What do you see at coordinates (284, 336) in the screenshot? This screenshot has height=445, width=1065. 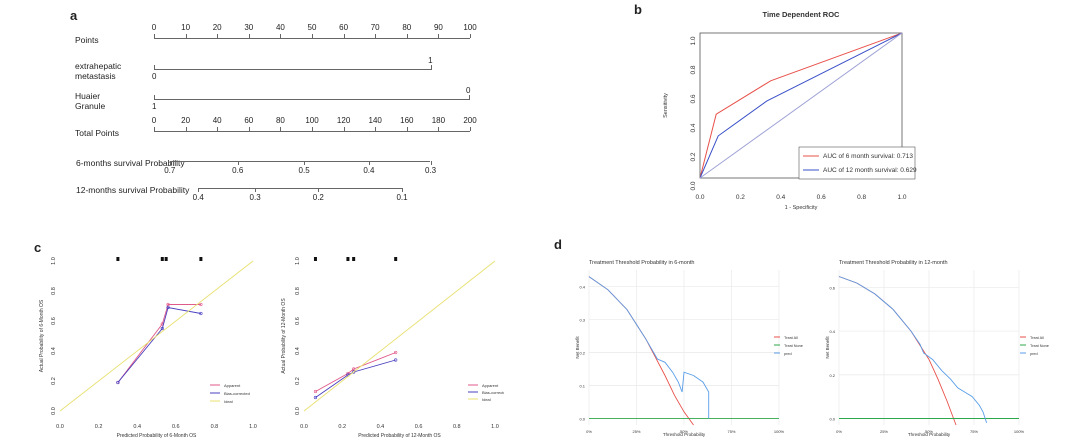 I see `y-axis-label: Actual Probability of 12-Month OS` at bounding box center [284, 336].